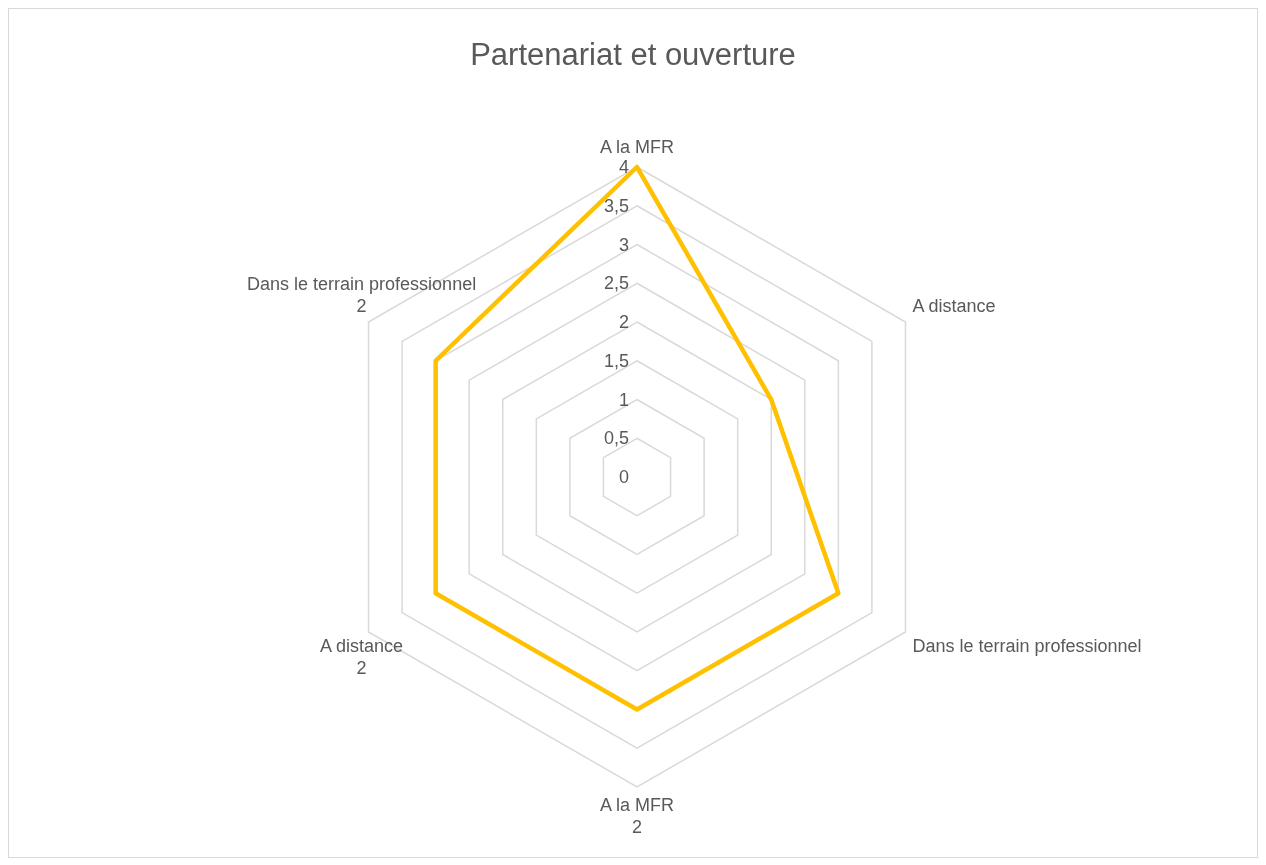 The width and height of the screenshot is (1266, 865). What do you see at coordinates (616, 438) in the screenshot?
I see `y-tick-label: 0,5` at bounding box center [616, 438].